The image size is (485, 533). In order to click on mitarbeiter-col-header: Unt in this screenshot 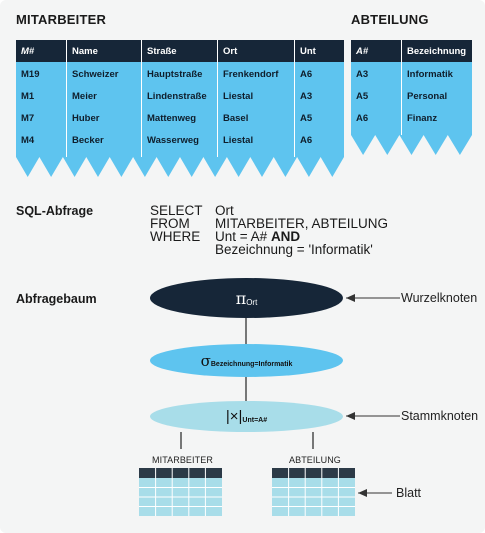, I will do `click(319, 51)`.